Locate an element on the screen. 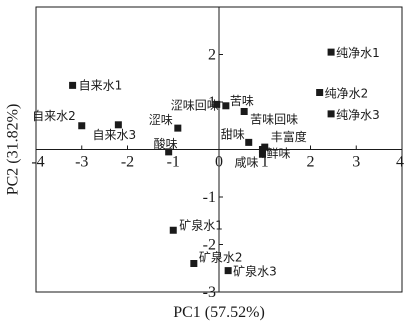 This screenshot has height=324, width=420. data-point-label: 自来水3 is located at coordinates (115, 135).